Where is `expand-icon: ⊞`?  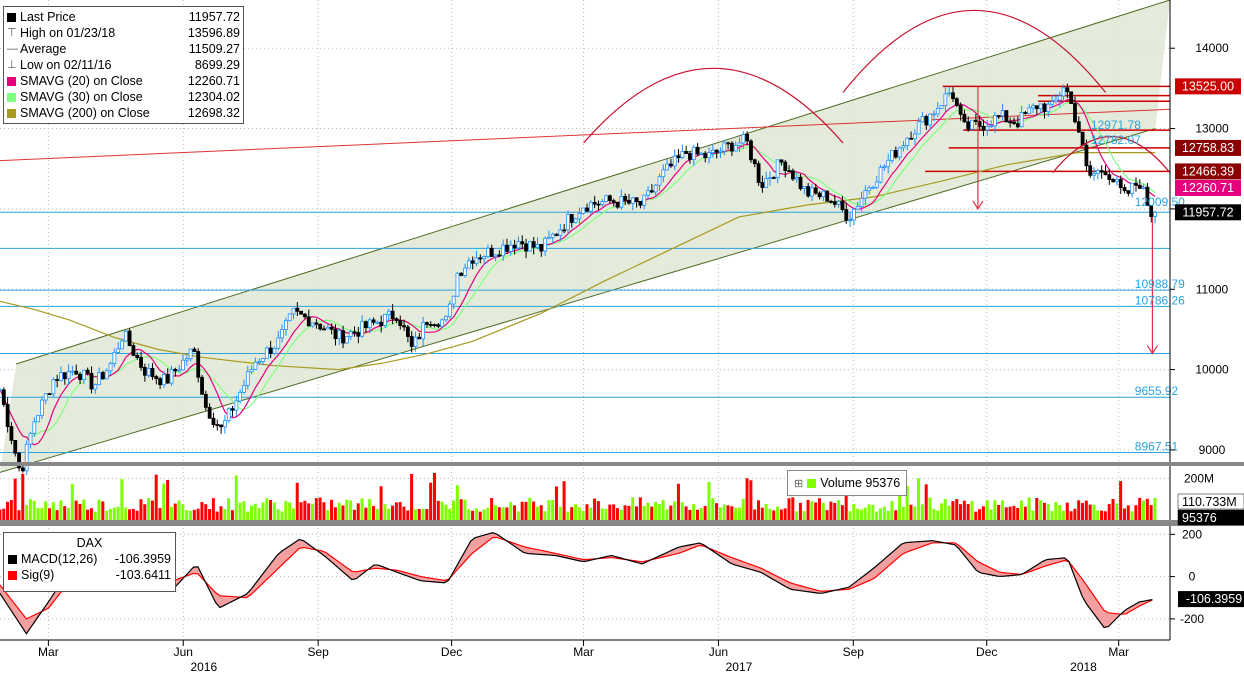 expand-icon: ⊞ is located at coordinates (799, 483).